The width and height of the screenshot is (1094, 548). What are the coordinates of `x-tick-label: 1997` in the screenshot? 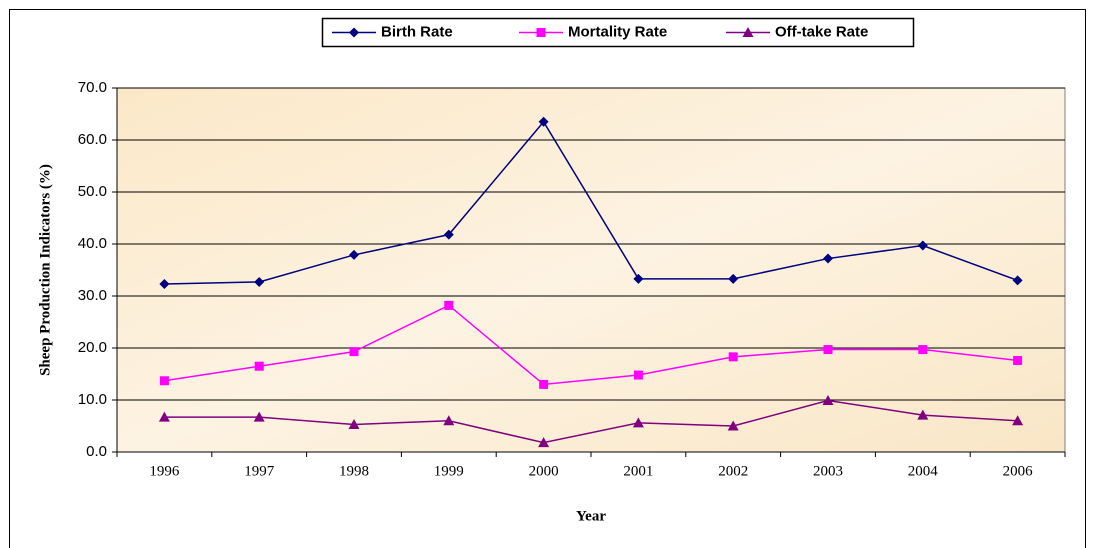 It's located at (259, 471).